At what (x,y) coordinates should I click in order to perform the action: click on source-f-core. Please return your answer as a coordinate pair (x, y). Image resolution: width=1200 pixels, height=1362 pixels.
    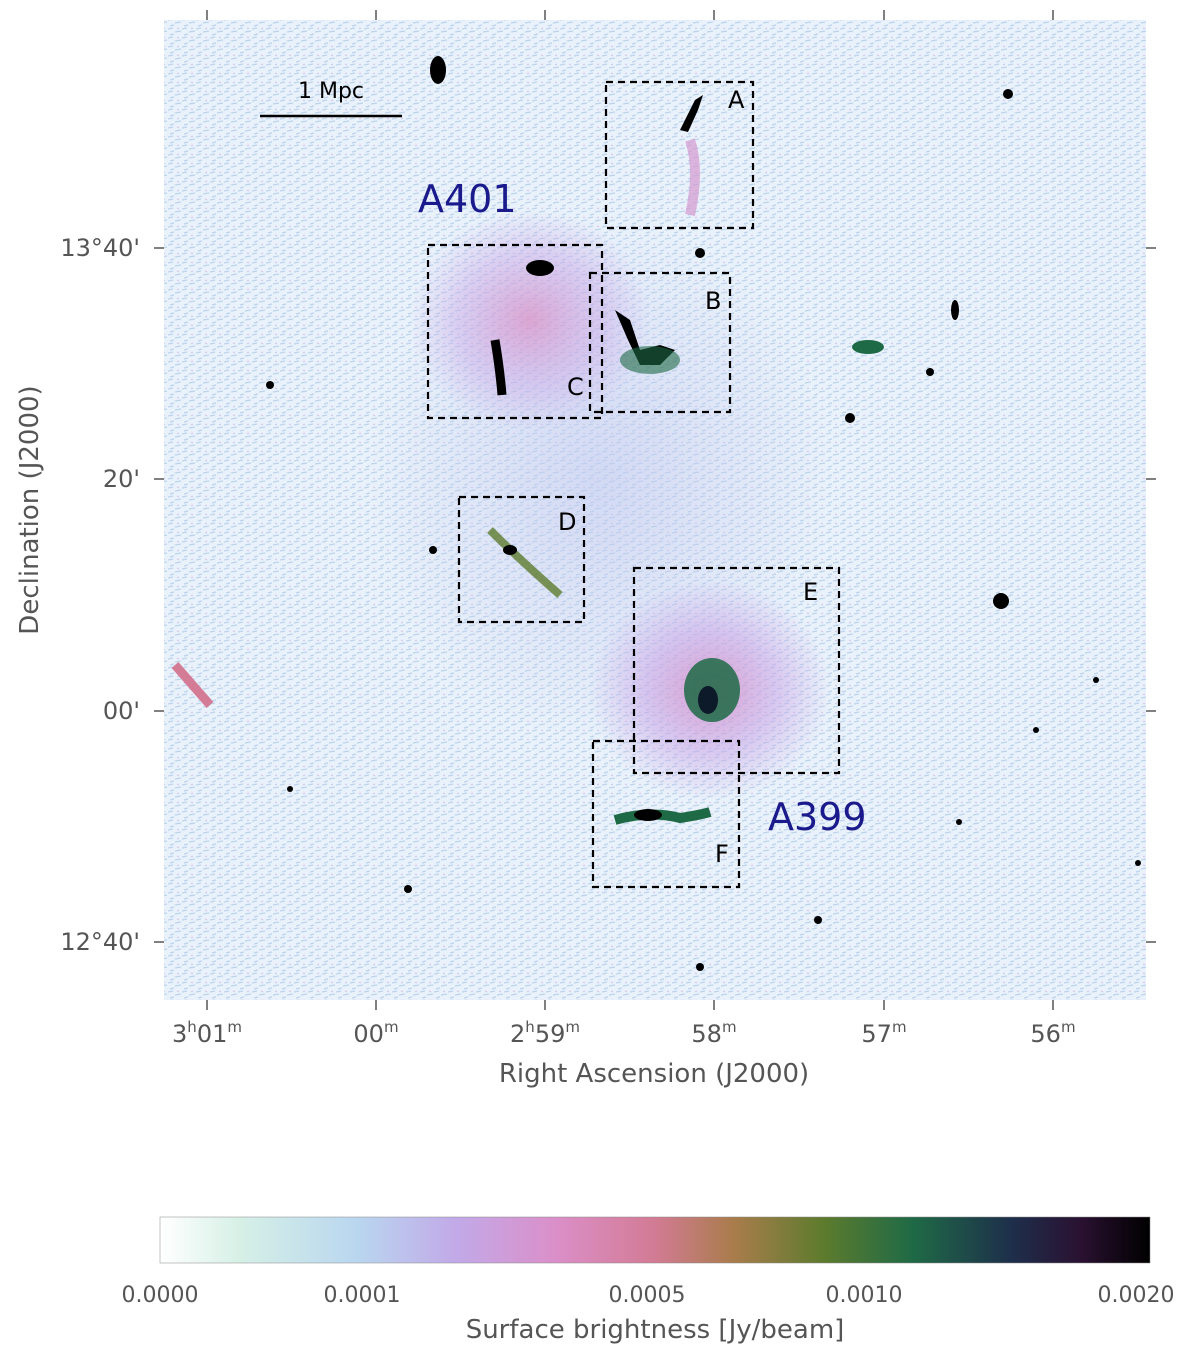
    Looking at the image, I should click on (648, 815).